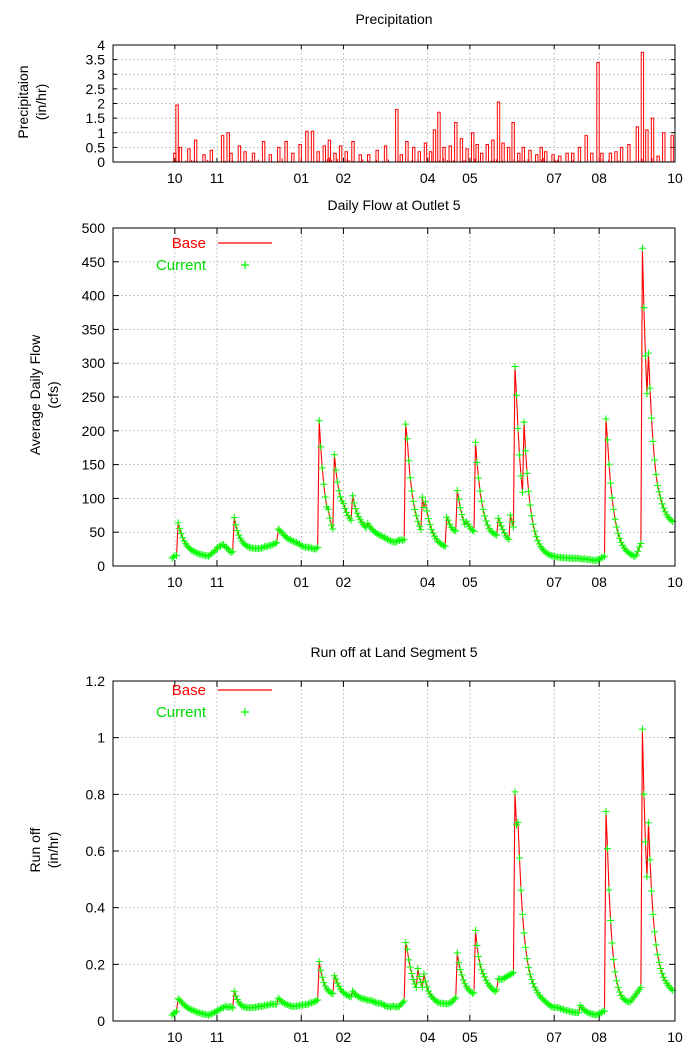 The height and width of the screenshot is (1053, 691). Describe the element at coordinates (96, 118) in the screenshot. I see `precipitation-y-tick-label: 1.5` at that location.